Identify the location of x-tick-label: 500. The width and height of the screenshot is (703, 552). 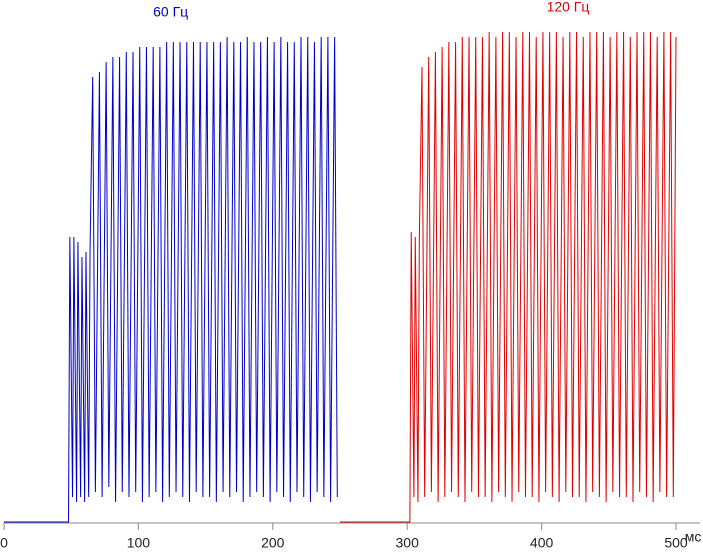
(676, 543).